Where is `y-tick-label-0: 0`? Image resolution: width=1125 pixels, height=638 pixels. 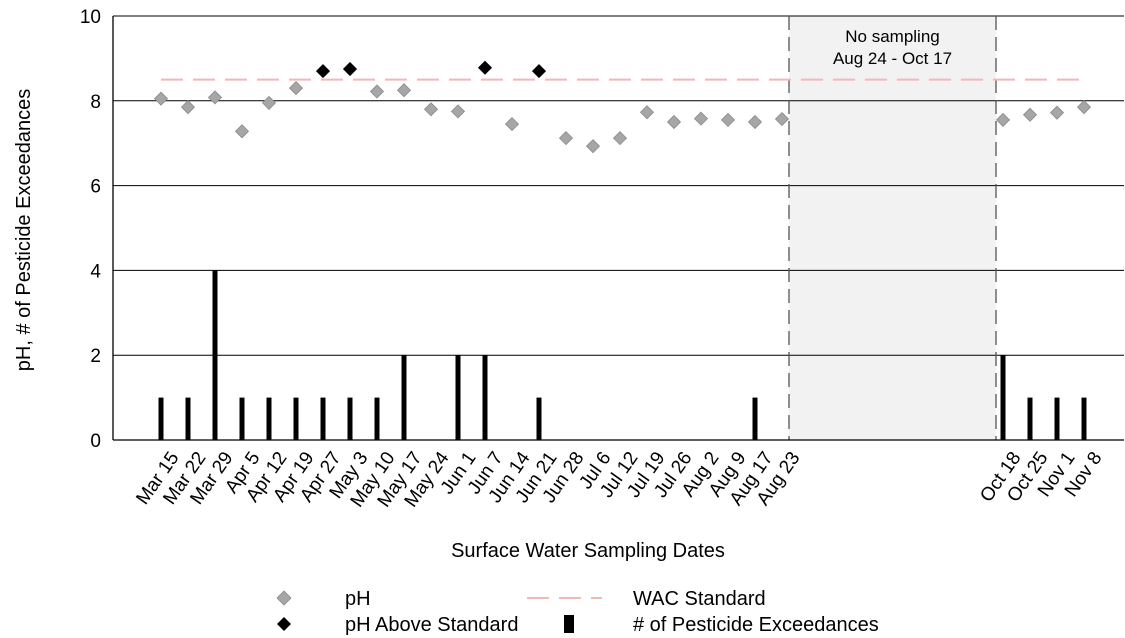
y-tick-label-0: 0 is located at coordinates (95, 441).